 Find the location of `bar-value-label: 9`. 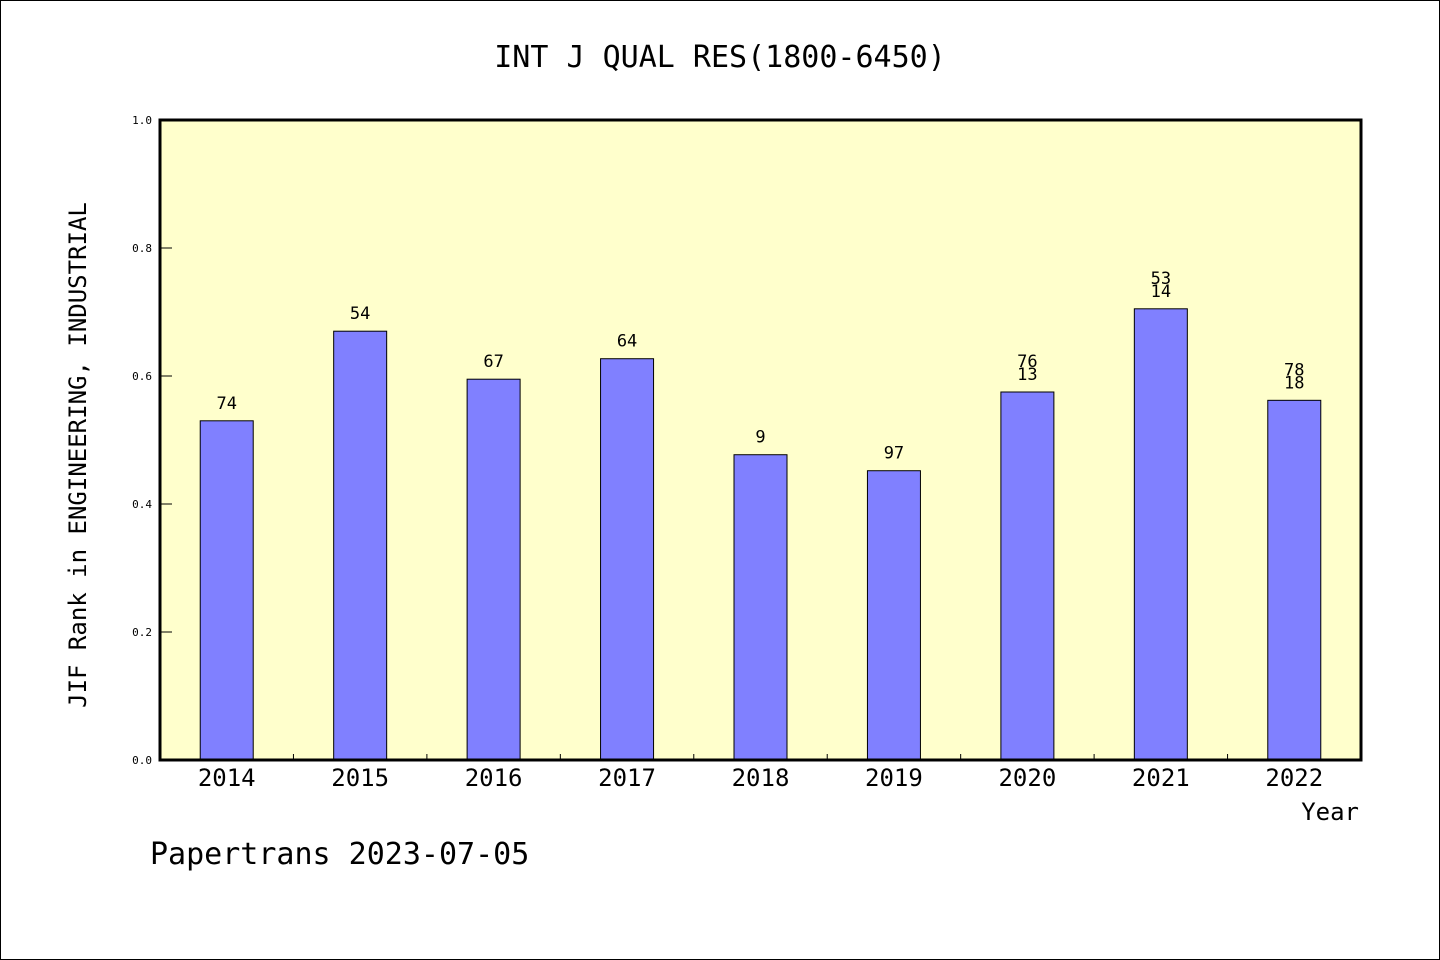

bar-value-label: 9 is located at coordinates (760, 438).